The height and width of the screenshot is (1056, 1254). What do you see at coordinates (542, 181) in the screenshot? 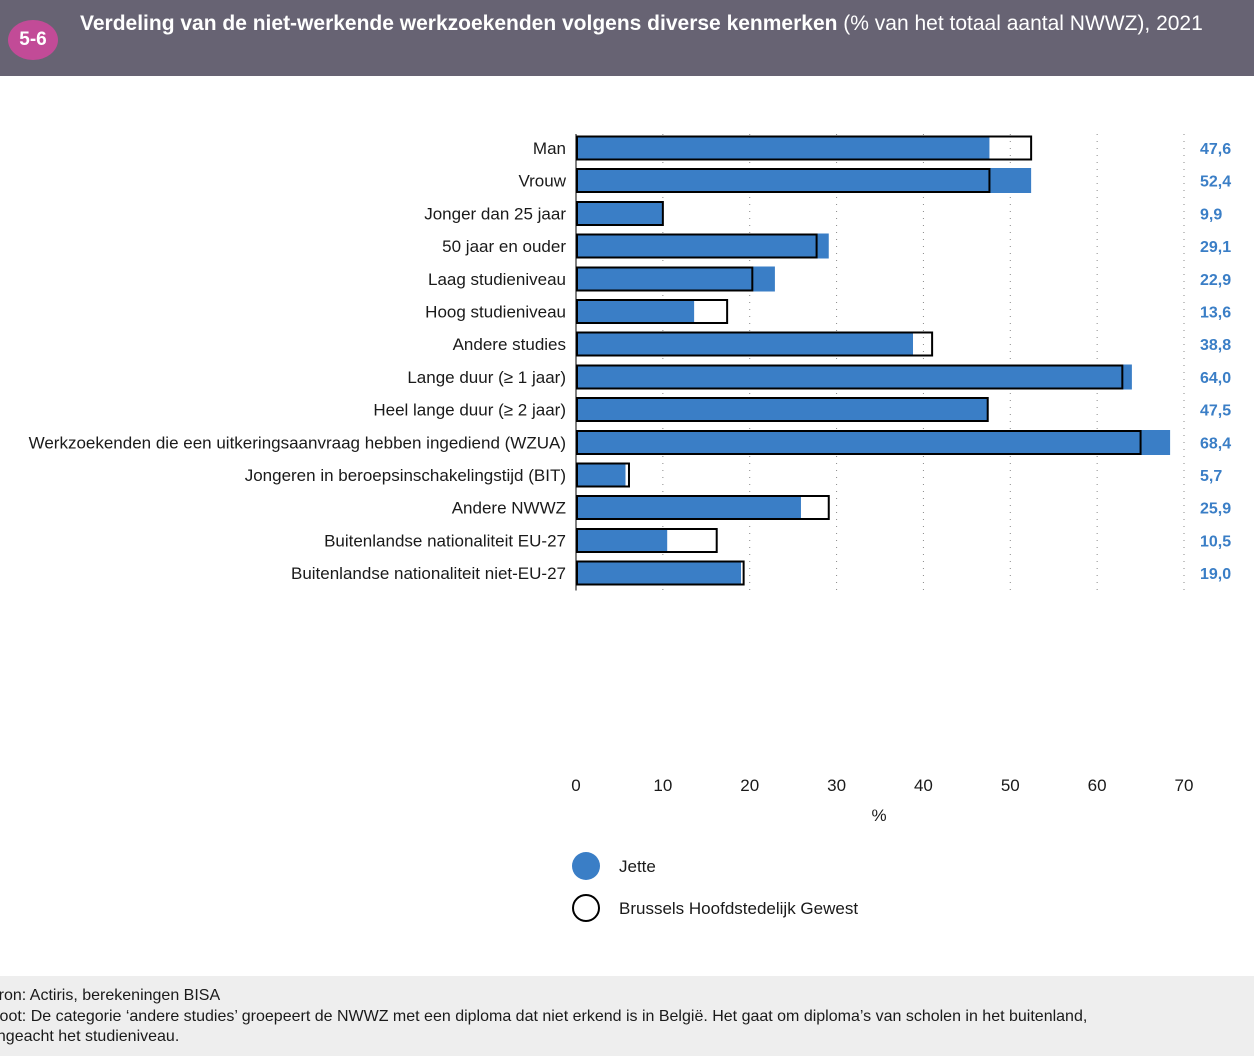
I see `category-label: Vrouw` at bounding box center [542, 181].